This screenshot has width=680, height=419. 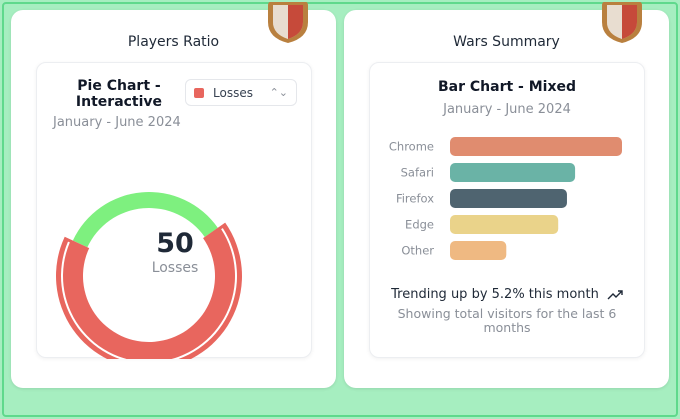 What do you see at coordinates (145, 220) in the screenshot?
I see `donut-slice-other` at bounding box center [145, 220].